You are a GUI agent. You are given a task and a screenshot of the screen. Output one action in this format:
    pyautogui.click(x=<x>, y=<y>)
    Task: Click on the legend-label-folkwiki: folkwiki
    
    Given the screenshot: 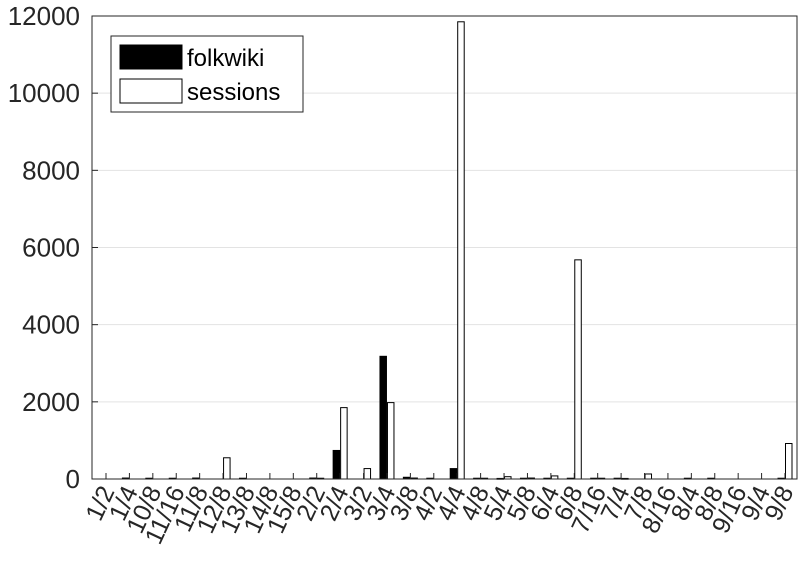 What is the action you would take?
    pyautogui.click(x=225, y=58)
    